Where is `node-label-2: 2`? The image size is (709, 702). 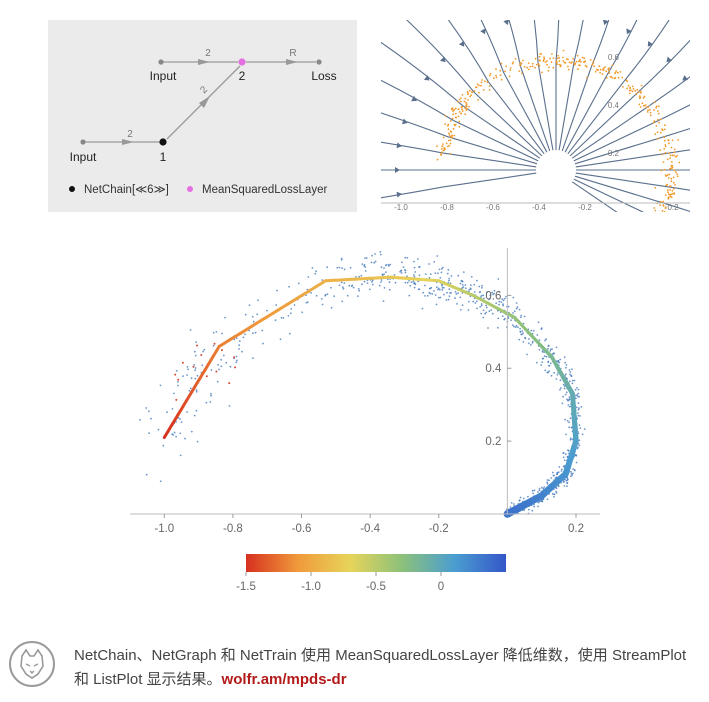
node-label-2: 2 is located at coordinates (242, 76).